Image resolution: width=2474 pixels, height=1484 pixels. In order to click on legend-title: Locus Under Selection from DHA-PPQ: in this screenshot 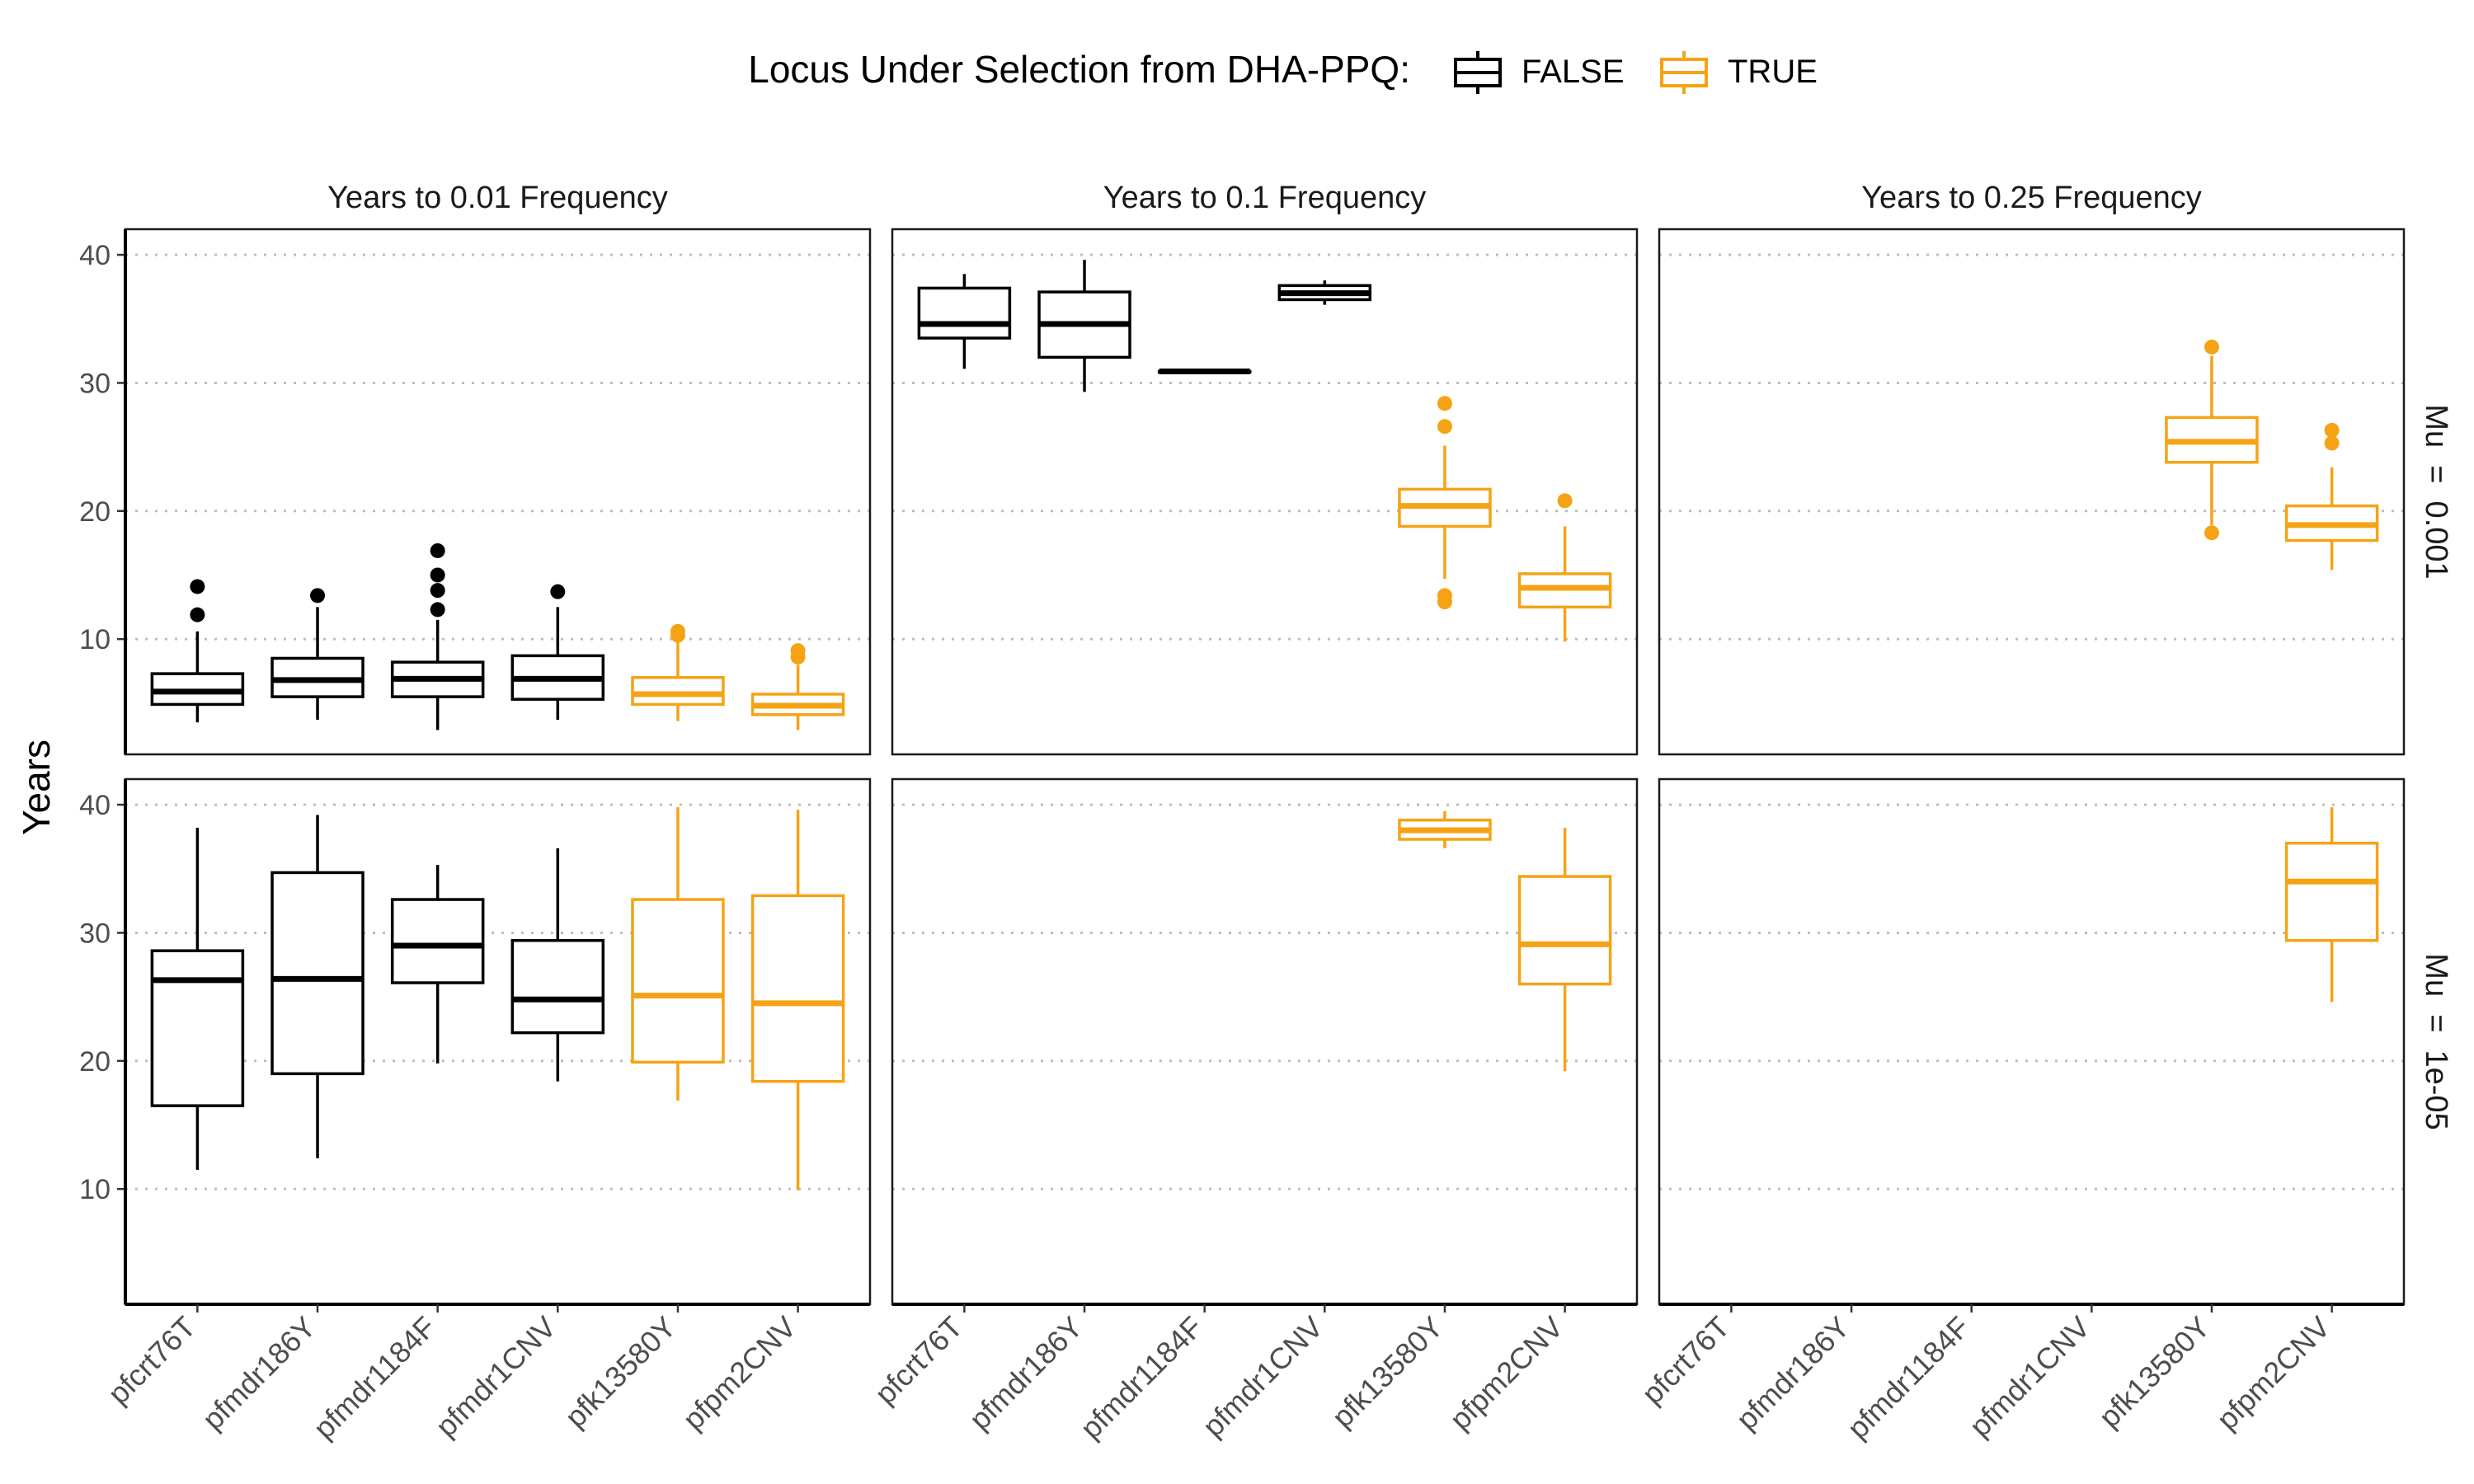, I will do `click(1079, 69)`.